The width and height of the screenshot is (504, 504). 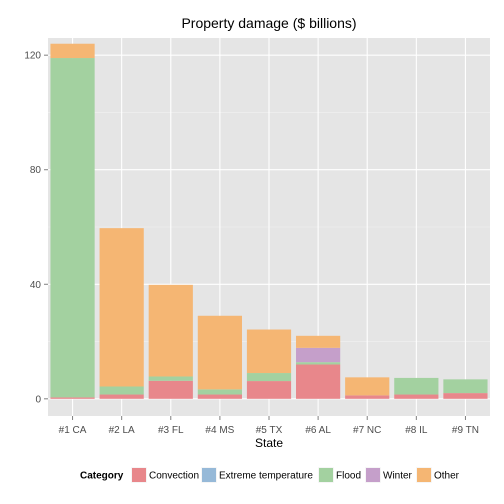 I want to click on legend-key-convection, so click(x=139, y=475).